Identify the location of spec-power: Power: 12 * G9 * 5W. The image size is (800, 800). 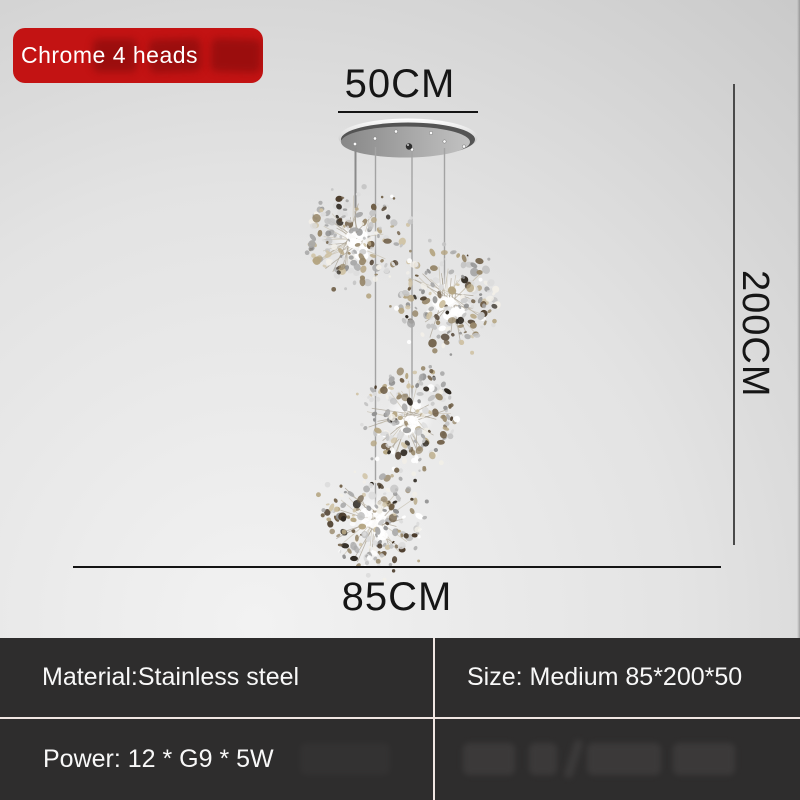
(216, 759).